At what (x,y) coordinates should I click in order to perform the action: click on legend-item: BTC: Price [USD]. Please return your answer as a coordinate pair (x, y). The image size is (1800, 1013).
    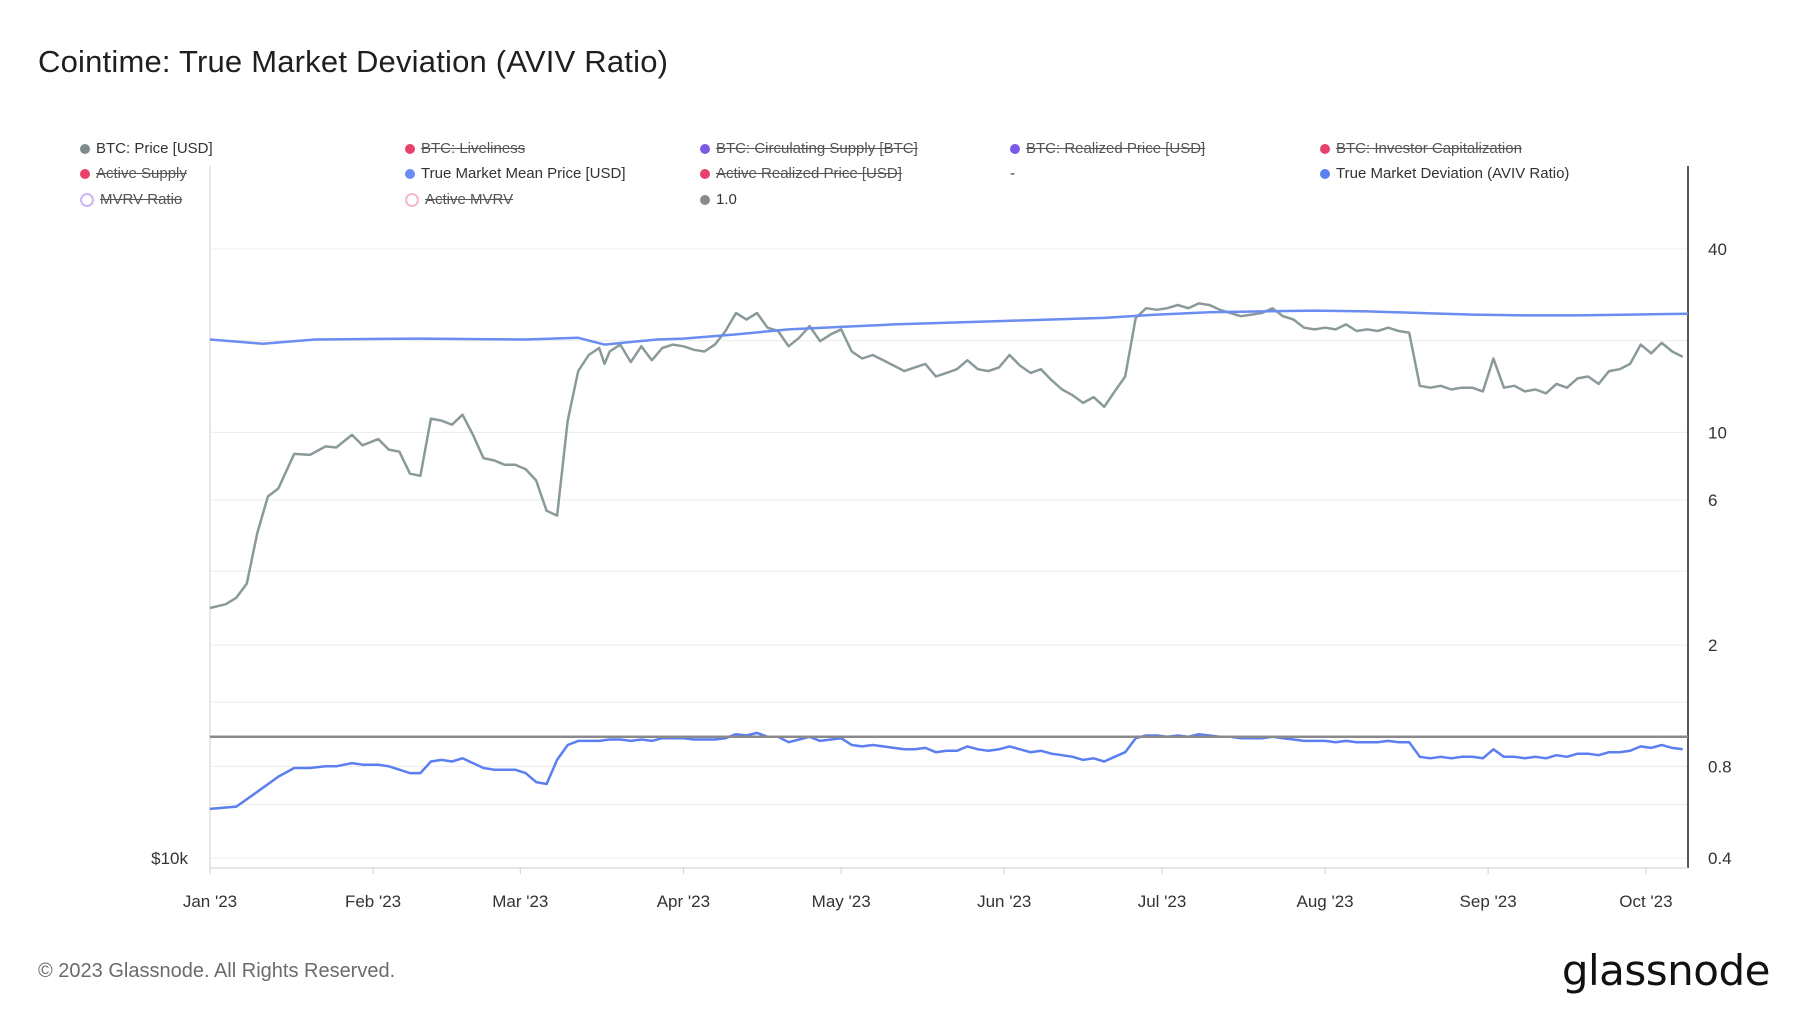
    Looking at the image, I should click on (146, 148).